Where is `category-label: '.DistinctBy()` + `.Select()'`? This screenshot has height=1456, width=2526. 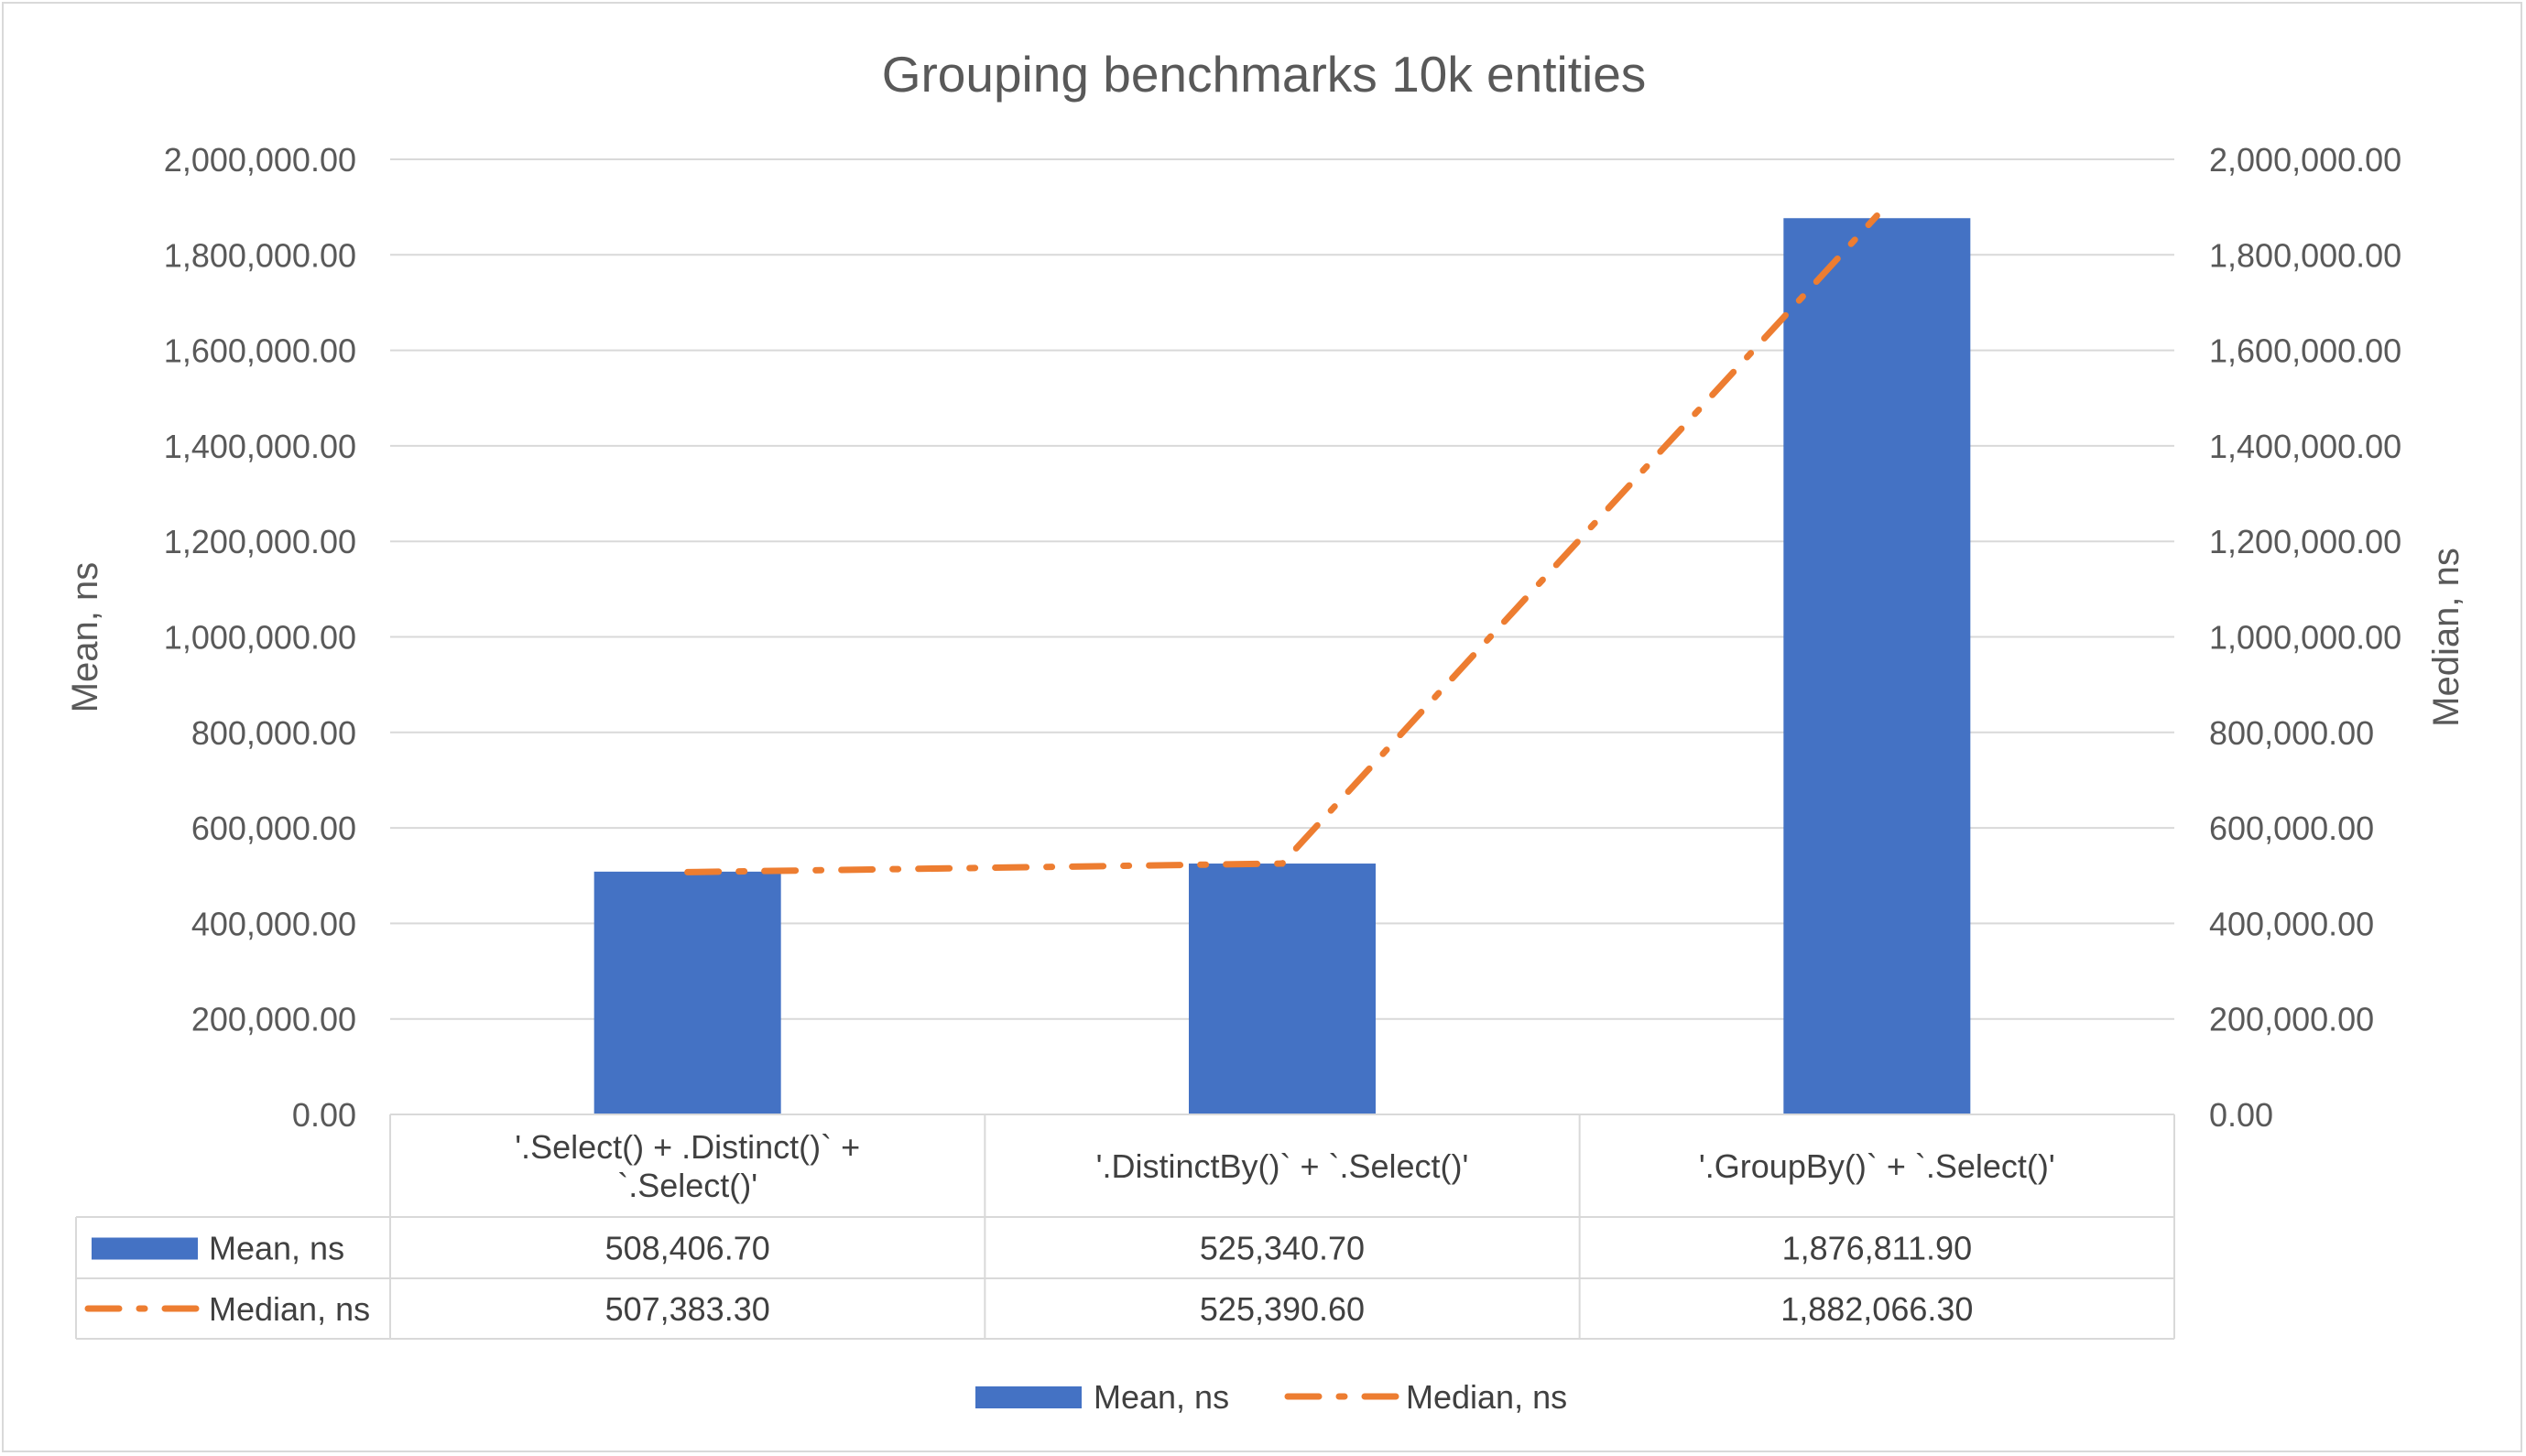 category-label: '.DistinctBy()` + `.Select()' is located at coordinates (1282, 1166).